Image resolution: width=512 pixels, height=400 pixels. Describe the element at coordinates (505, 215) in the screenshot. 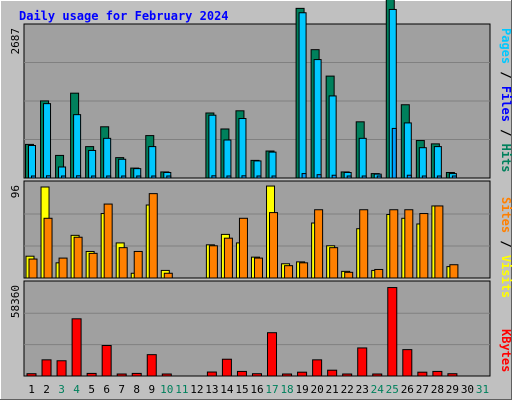

I see `legend-sites: Sites` at that location.